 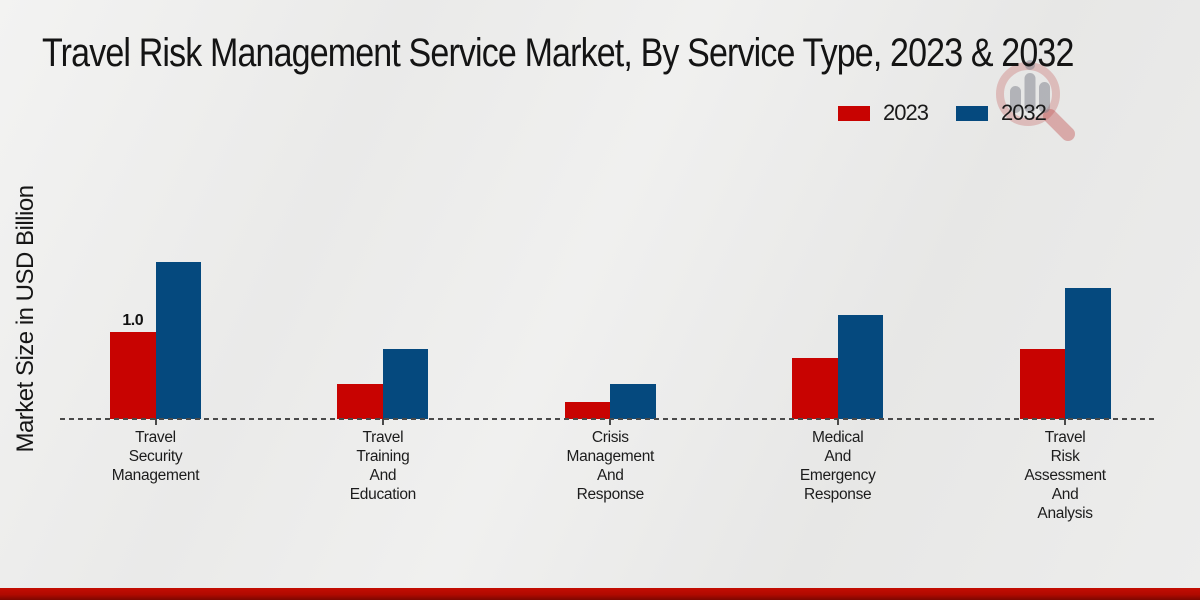 I want to click on category-label: Crisis Management And Response, so click(x=610, y=466).